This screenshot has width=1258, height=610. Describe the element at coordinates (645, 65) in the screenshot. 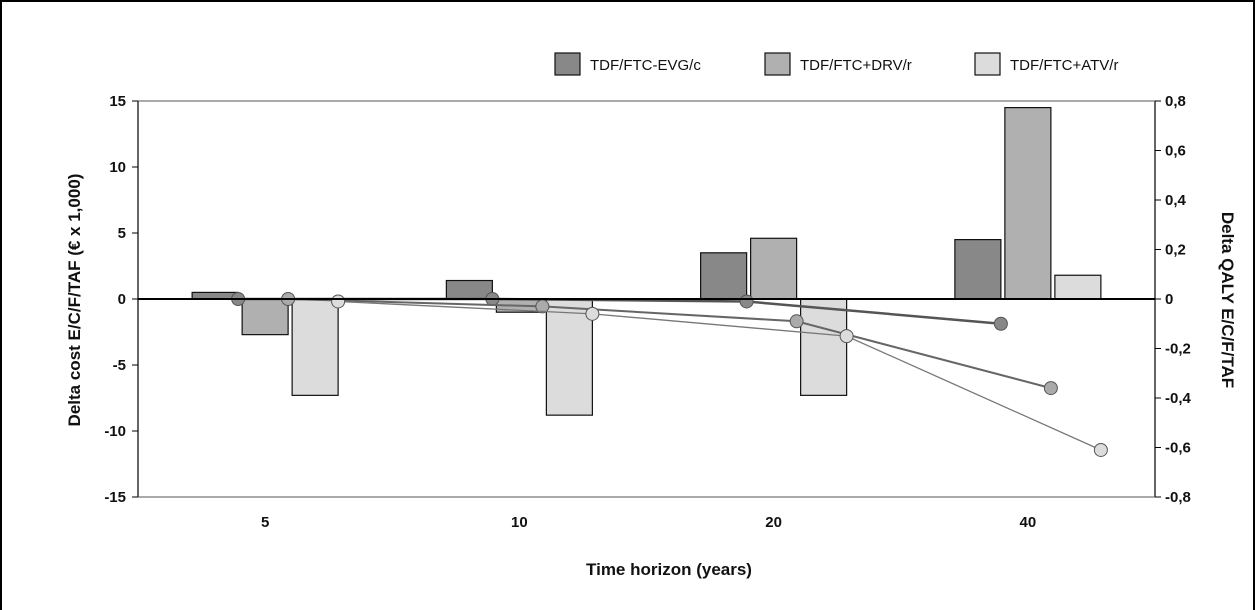

I see `legend-label: TDF/FTC-EVG/c` at that location.